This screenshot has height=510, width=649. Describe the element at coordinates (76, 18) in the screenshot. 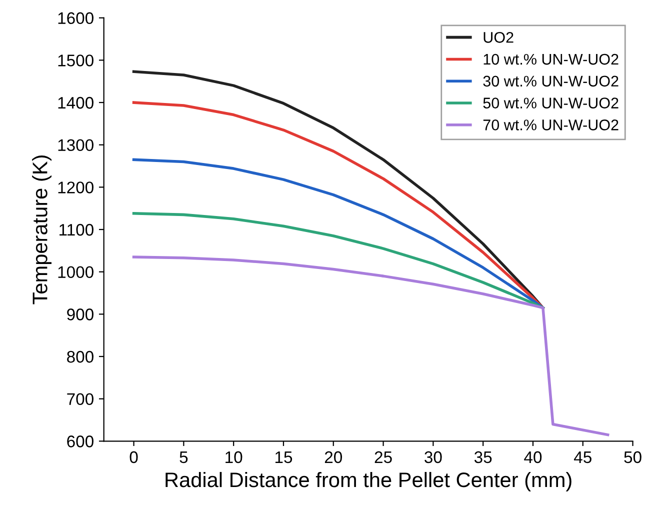

I see `y-tick-label: 1600` at that location.